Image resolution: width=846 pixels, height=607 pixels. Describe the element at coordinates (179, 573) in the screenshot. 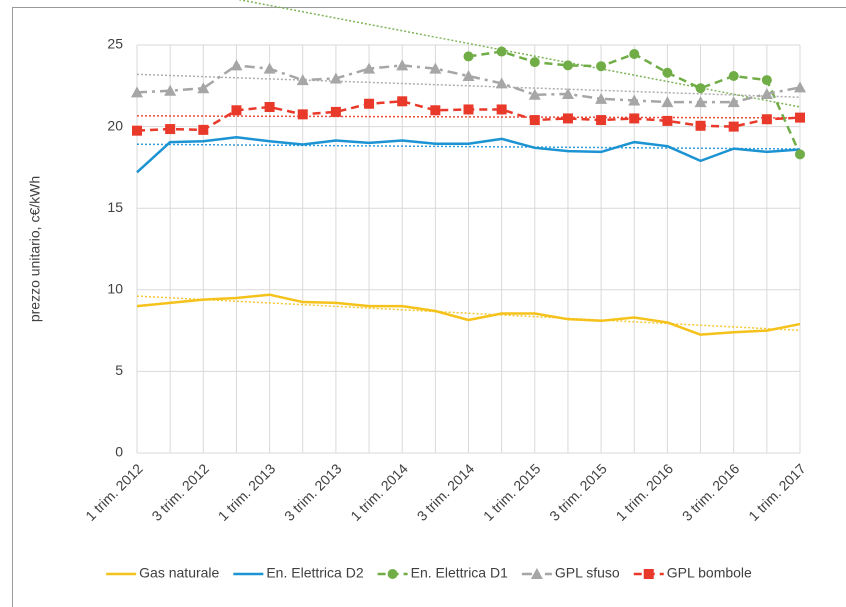

I see `legend-label: Gas naturale` at that location.